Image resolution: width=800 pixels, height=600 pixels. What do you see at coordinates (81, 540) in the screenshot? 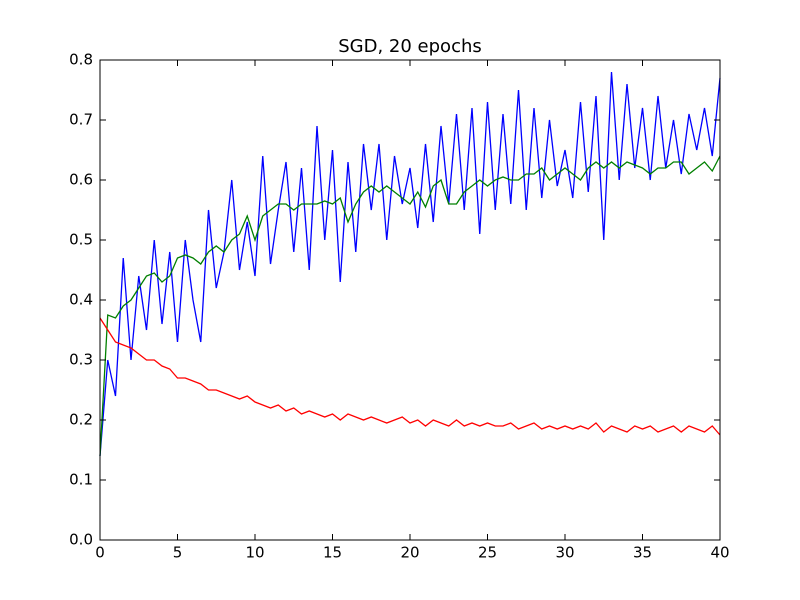
I see `y-tick-label: 0.0` at bounding box center [81, 540].